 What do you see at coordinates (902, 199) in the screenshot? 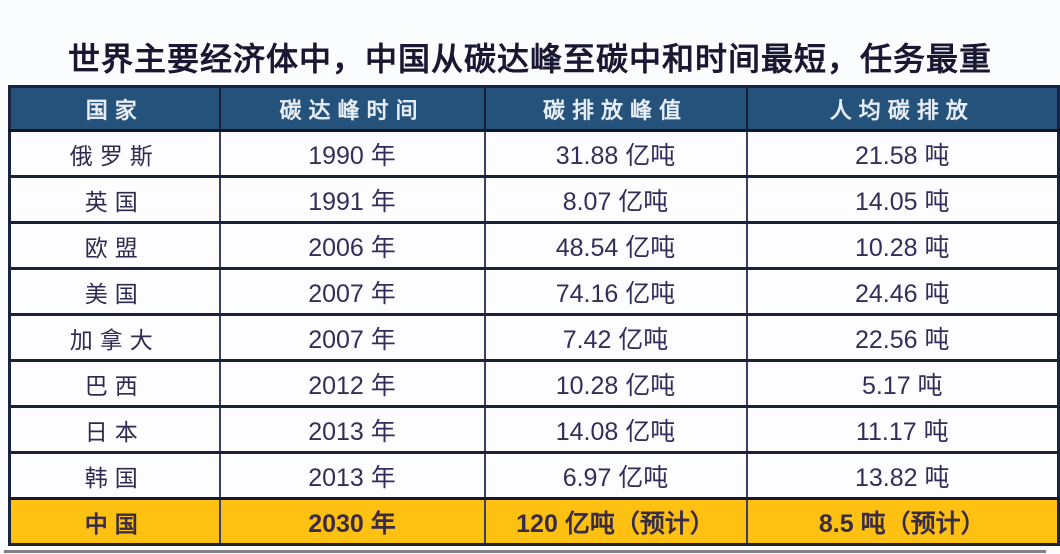
I see `cell-per-capita: 14.05 吨` at bounding box center [902, 199].